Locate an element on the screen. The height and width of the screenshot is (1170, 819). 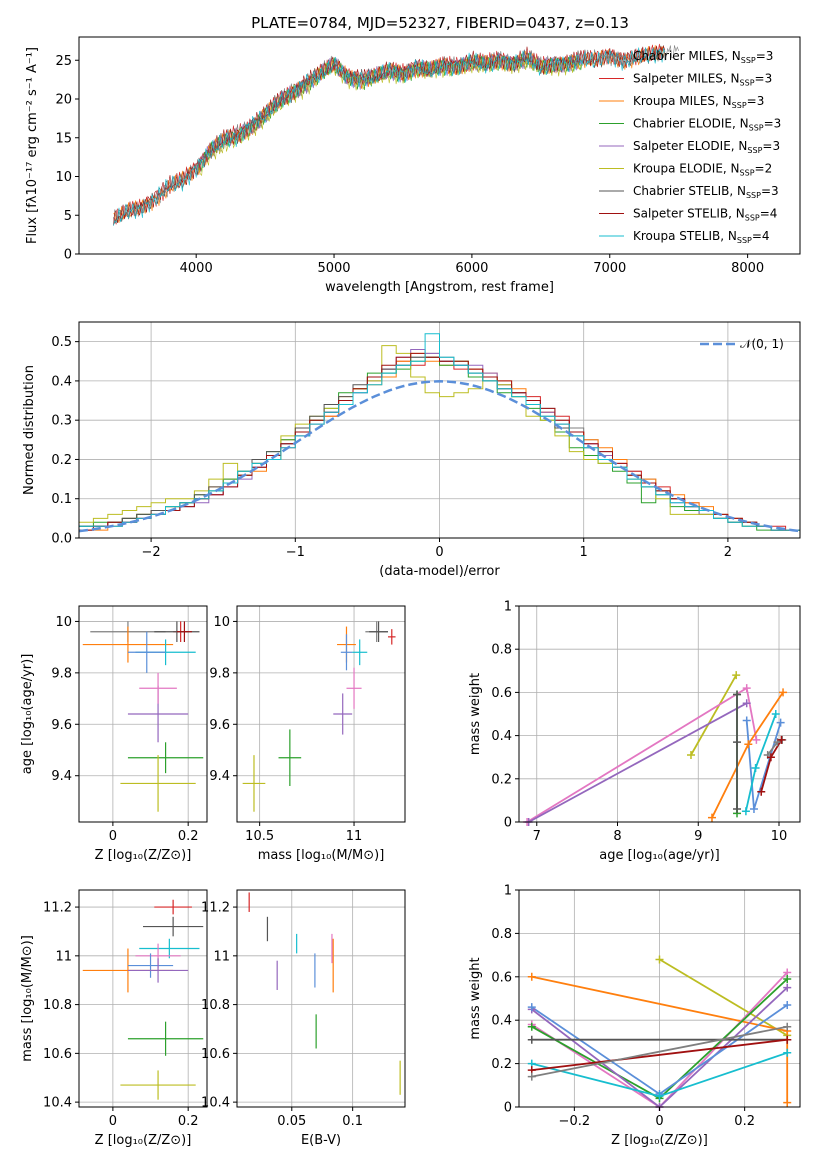
y-tick-label: 9.4 is located at coordinates (219, 776).